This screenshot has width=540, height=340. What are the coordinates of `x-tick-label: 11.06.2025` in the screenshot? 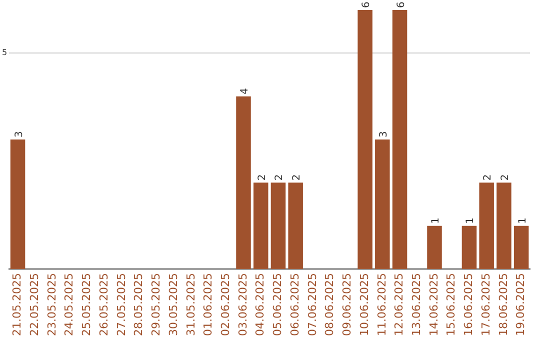 It's located at (381, 304).